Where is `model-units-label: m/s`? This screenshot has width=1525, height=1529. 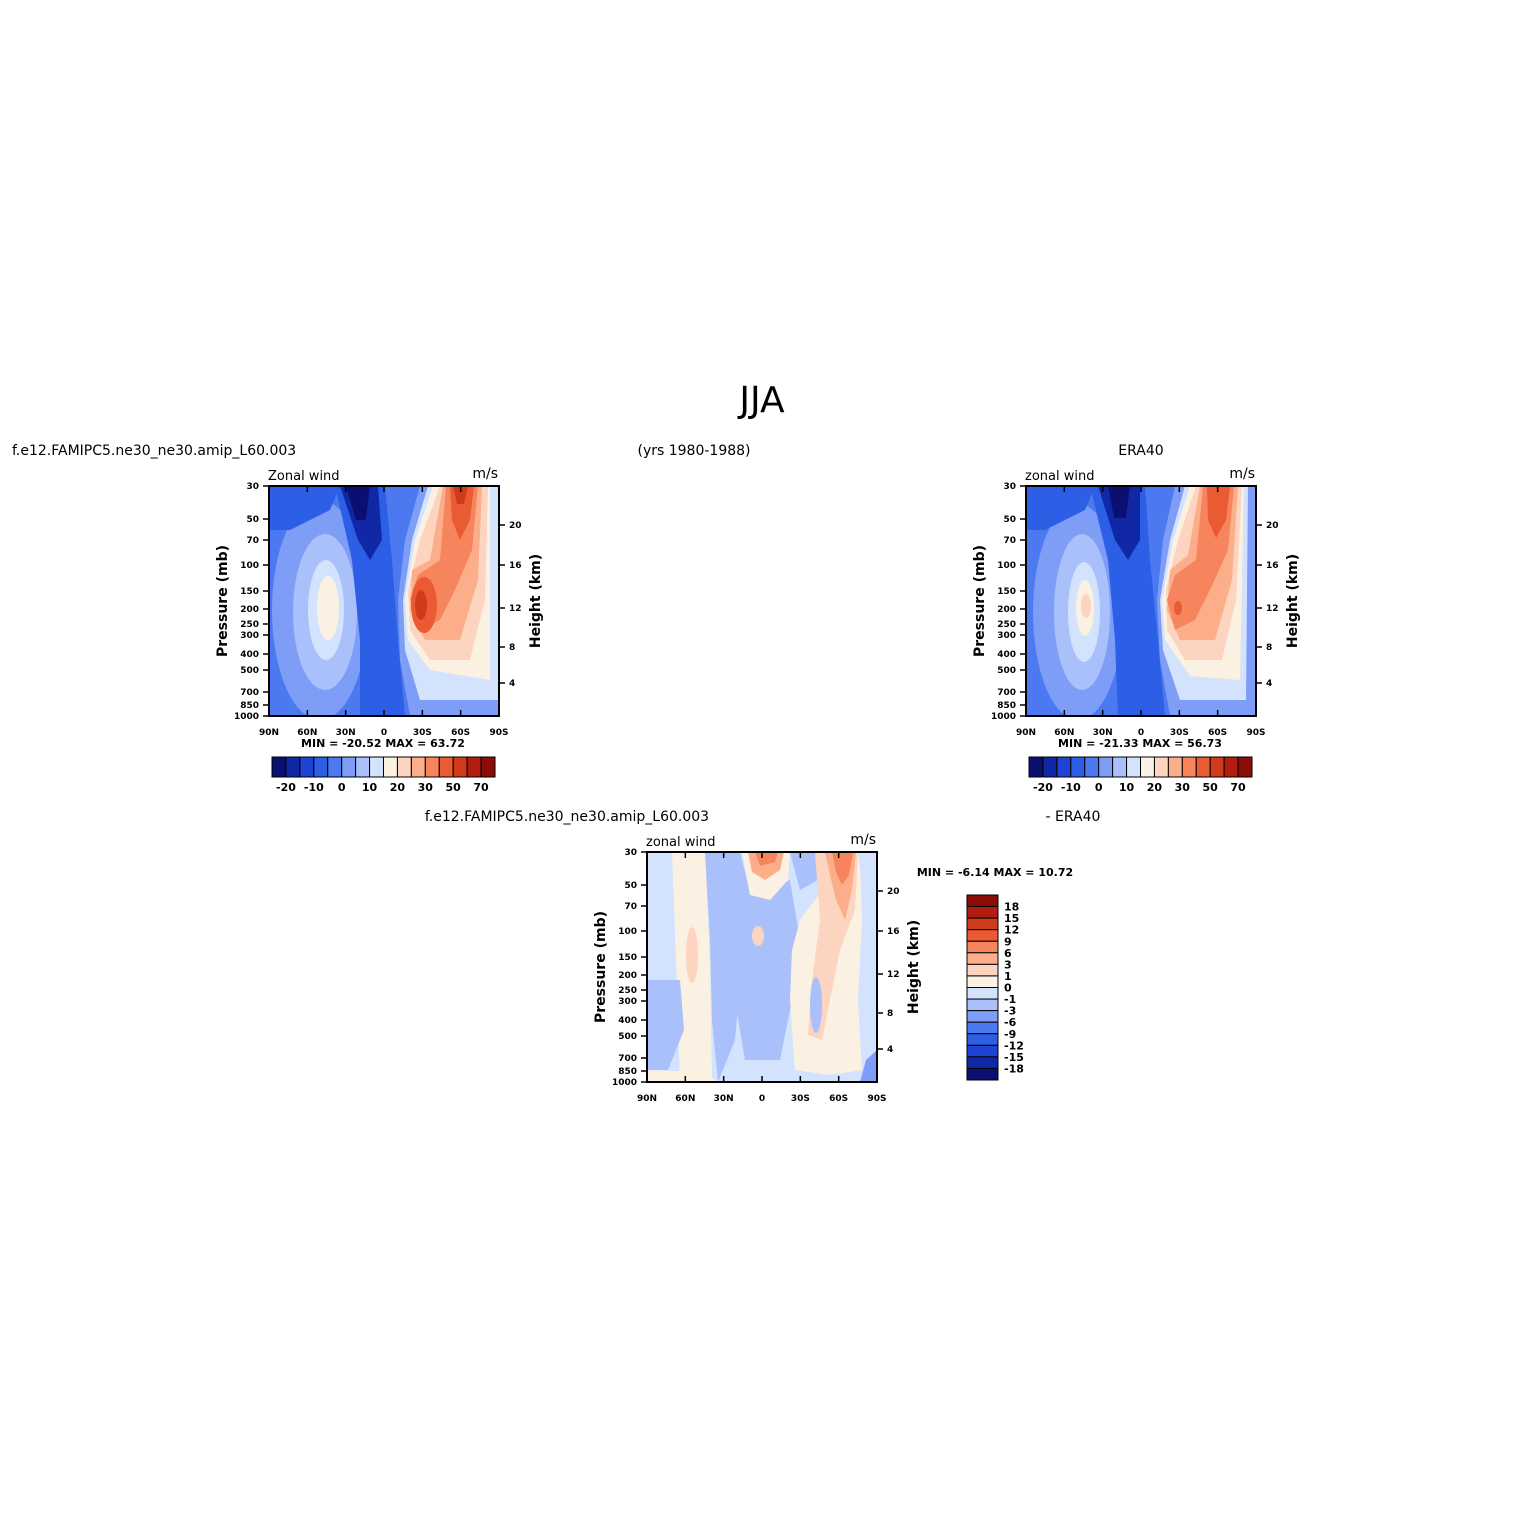 model-units-label: m/s is located at coordinates (485, 474).